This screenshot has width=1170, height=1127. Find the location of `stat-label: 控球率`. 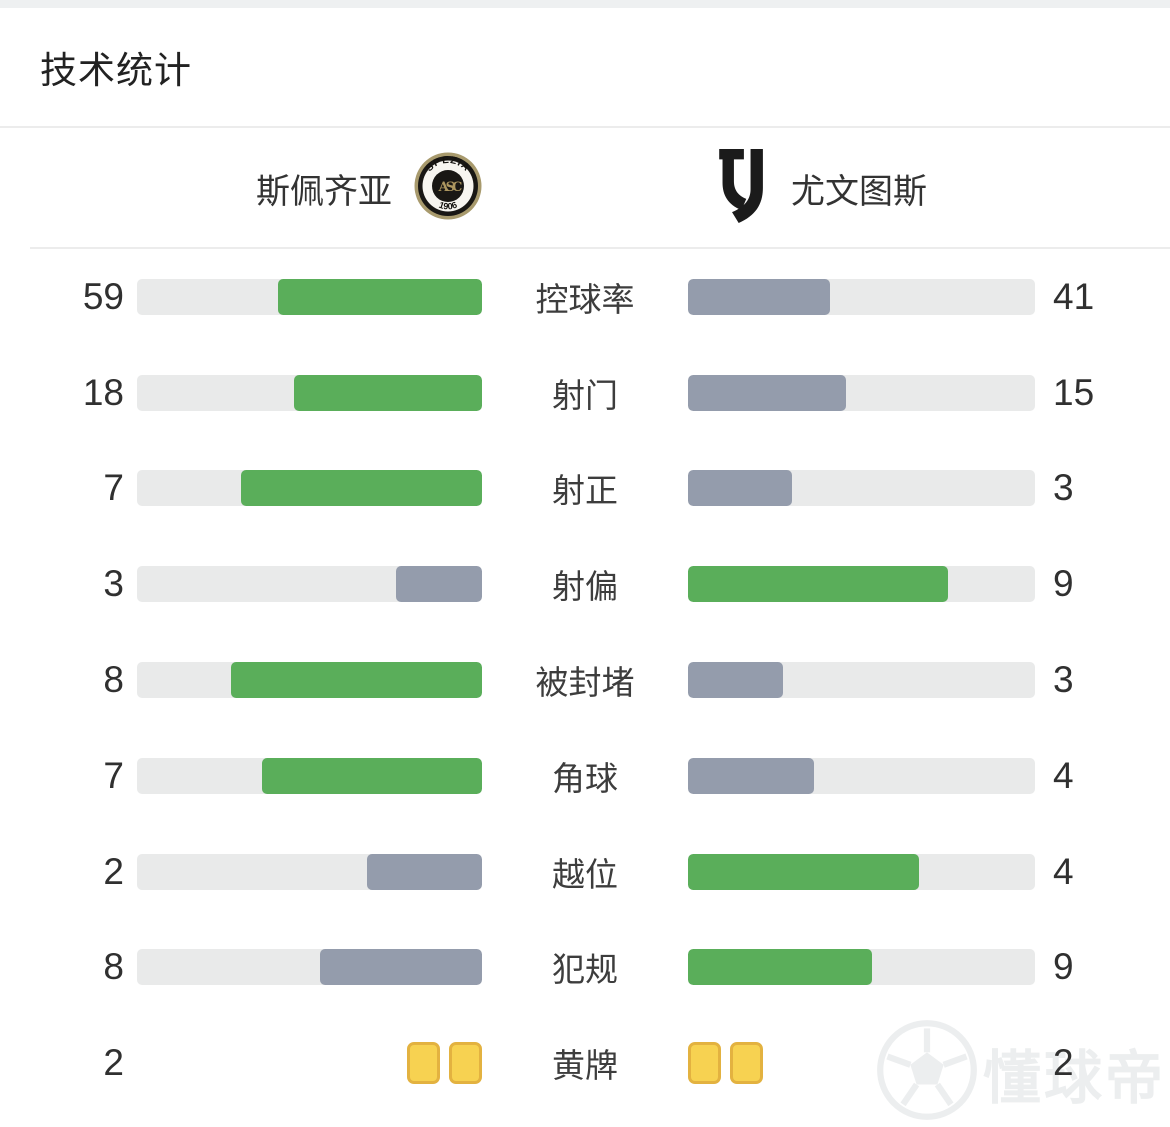

stat-label: 控球率 is located at coordinates (585, 299).